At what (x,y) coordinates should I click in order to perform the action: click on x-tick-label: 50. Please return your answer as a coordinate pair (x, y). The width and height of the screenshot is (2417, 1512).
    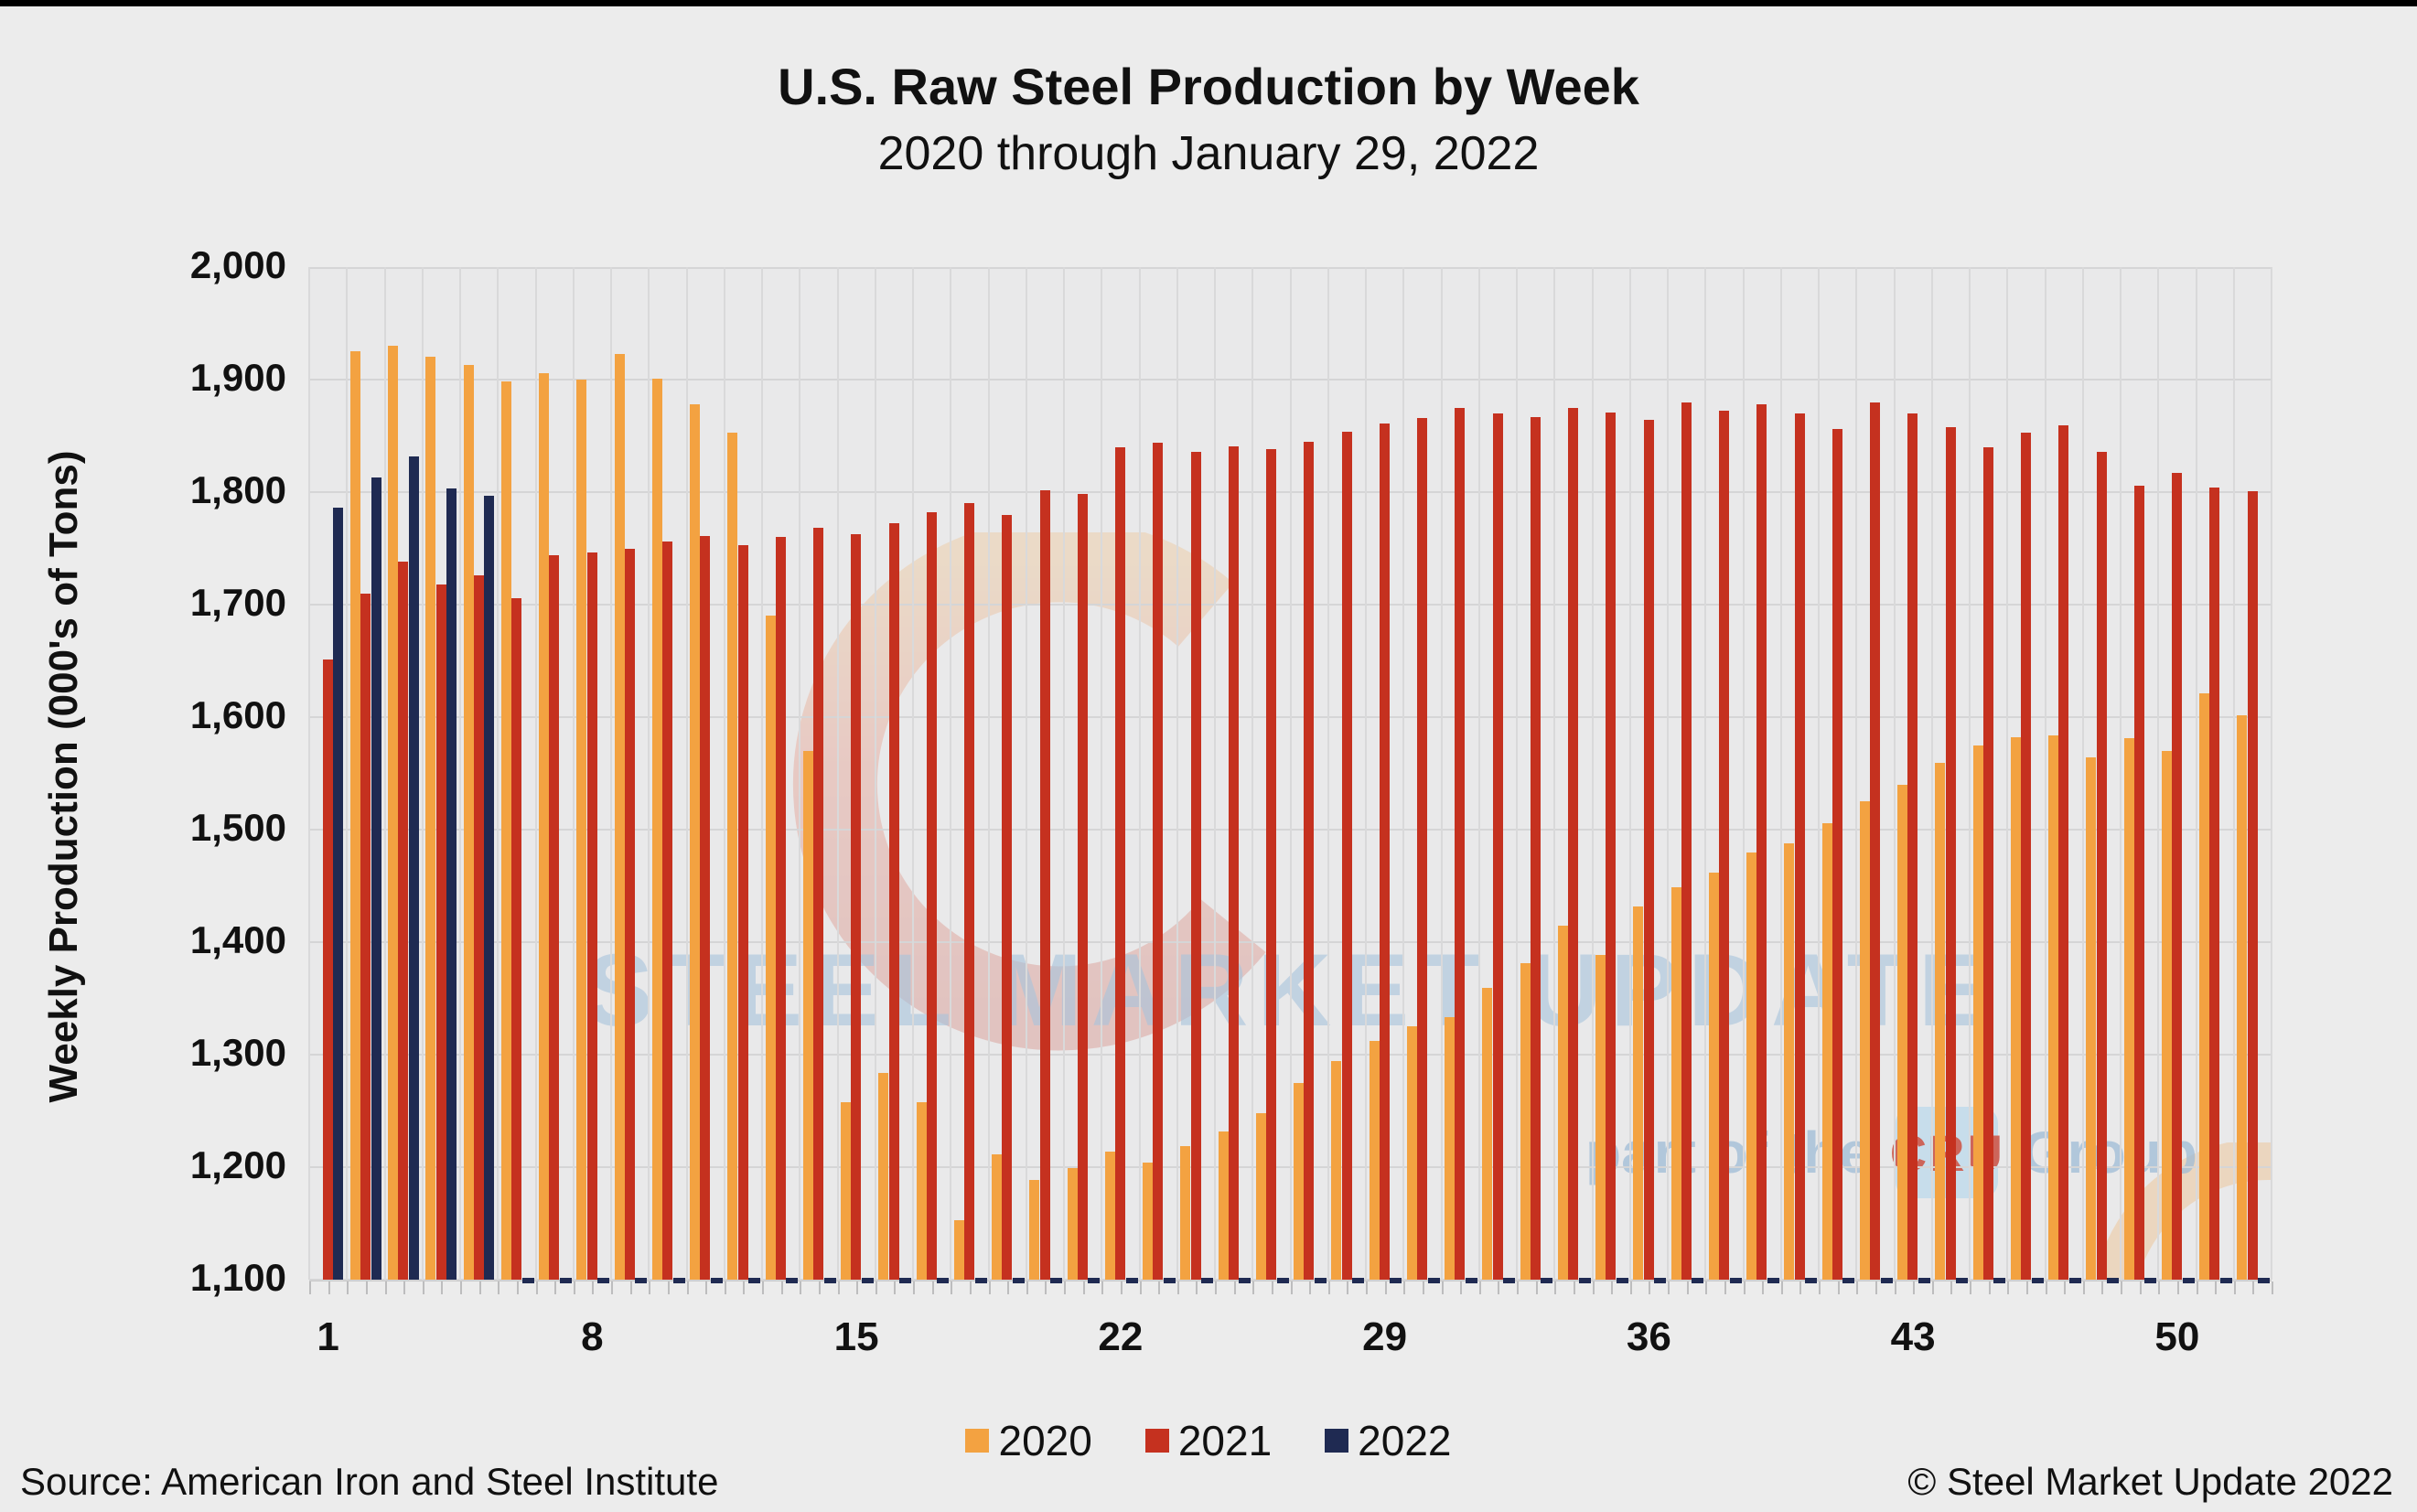
    Looking at the image, I should click on (2177, 1336).